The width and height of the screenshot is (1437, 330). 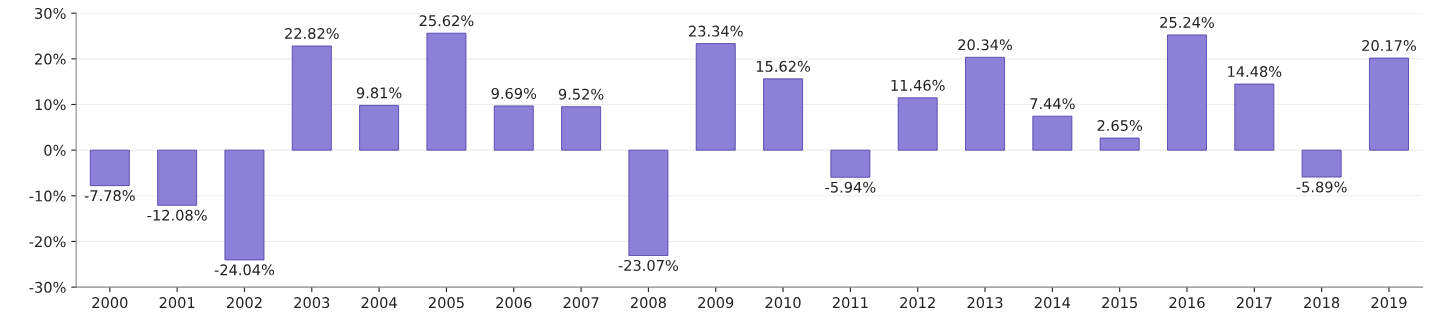 I want to click on x-tick-label: 2010, so click(x=783, y=303).